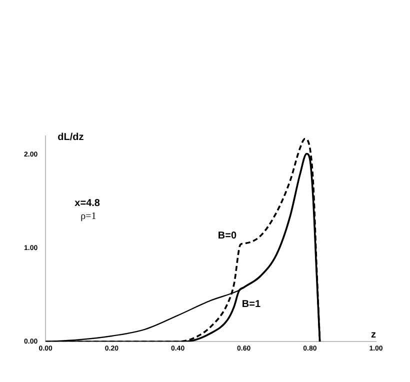  I want to click on series-label: B=1, so click(251, 304).